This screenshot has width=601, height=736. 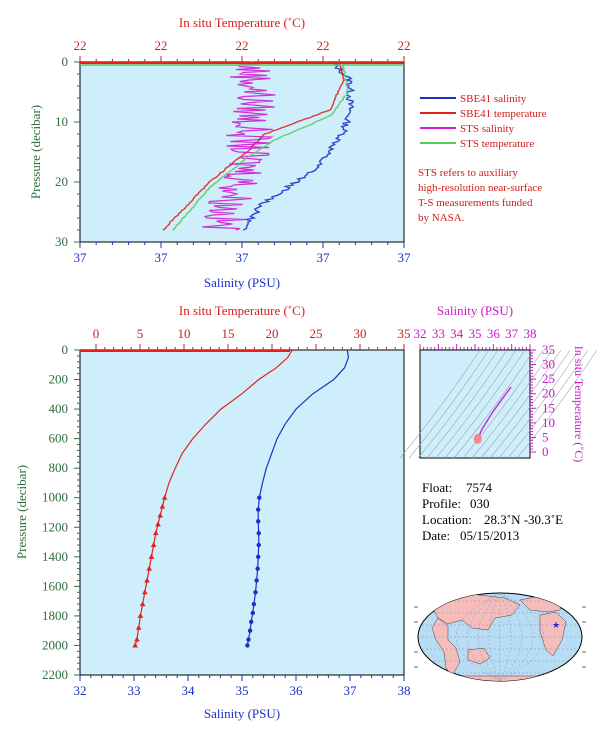 I want to click on top-sts-salinity-line, so click(x=239, y=146).